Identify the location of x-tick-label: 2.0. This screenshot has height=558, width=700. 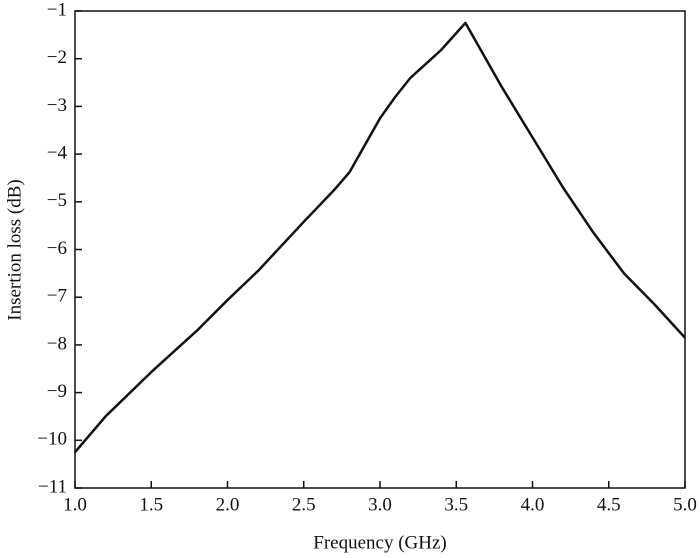
(228, 504).